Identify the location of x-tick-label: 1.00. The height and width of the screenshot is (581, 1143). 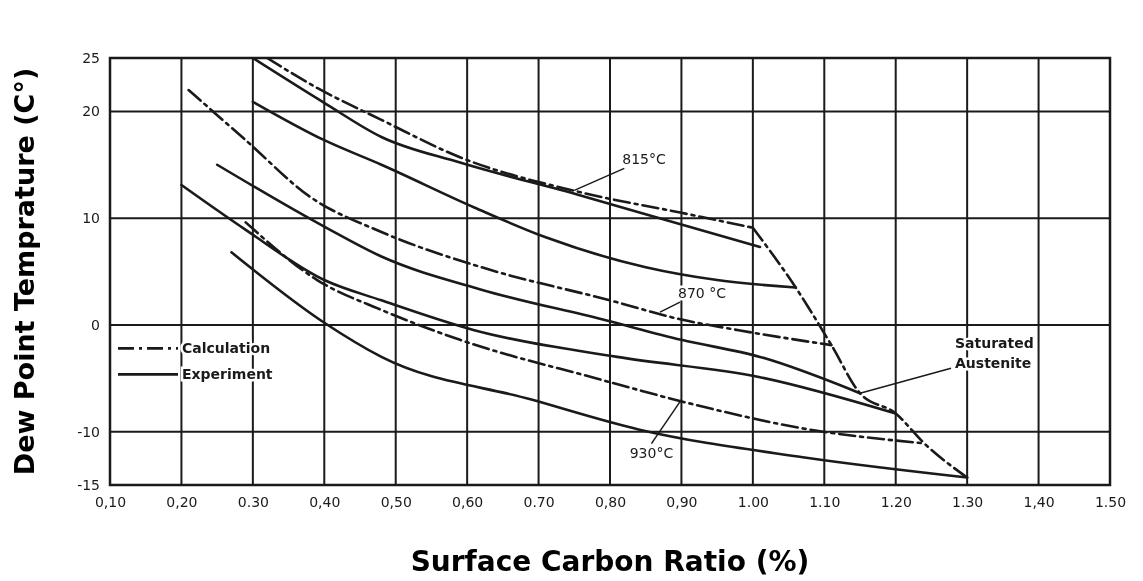
(753, 501).